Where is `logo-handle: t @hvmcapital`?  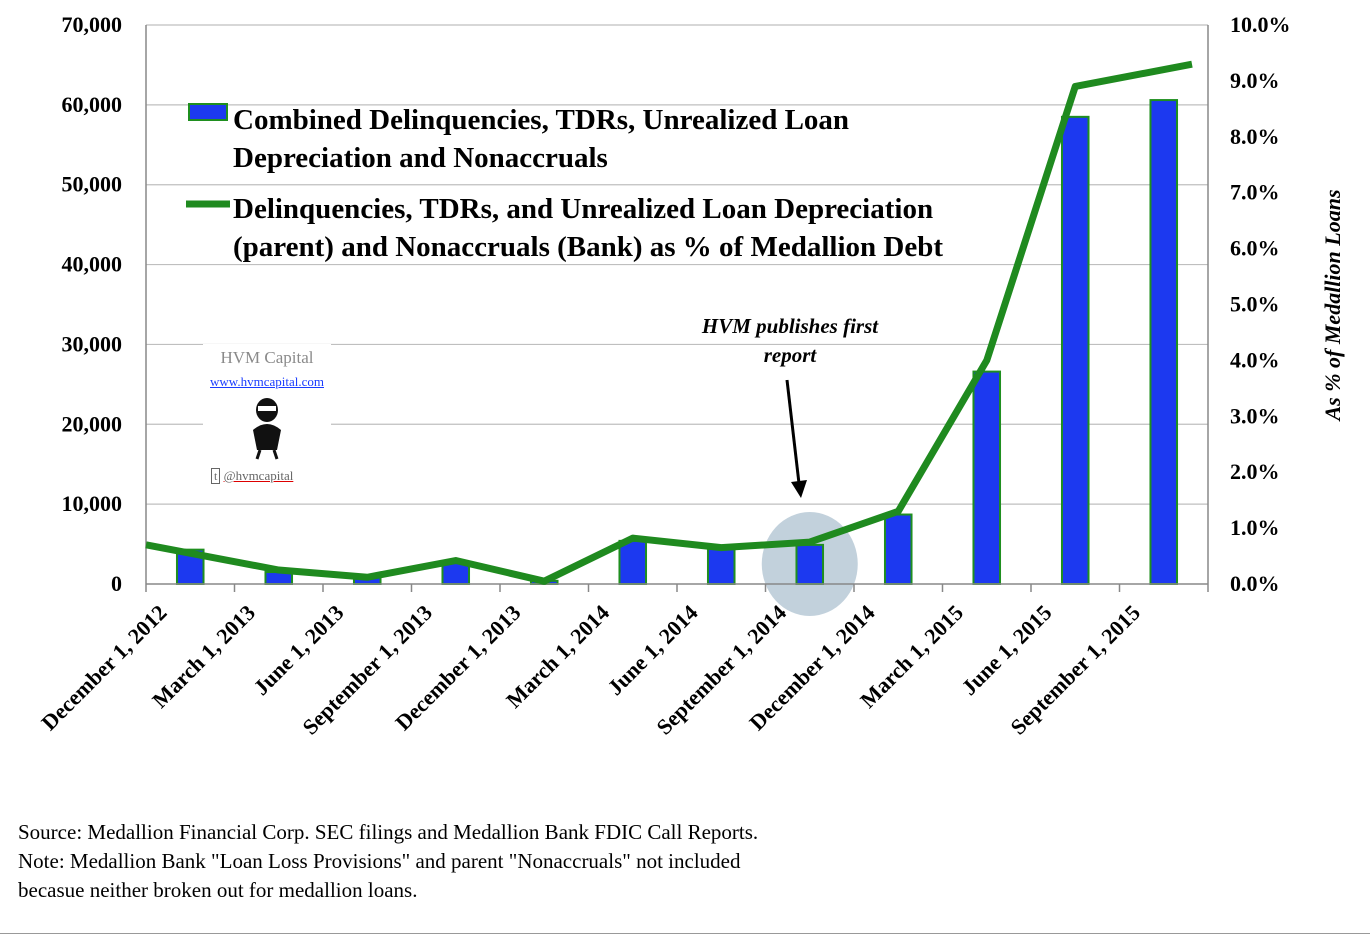
logo-handle: t @hvmcapital is located at coordinates (252, 476).